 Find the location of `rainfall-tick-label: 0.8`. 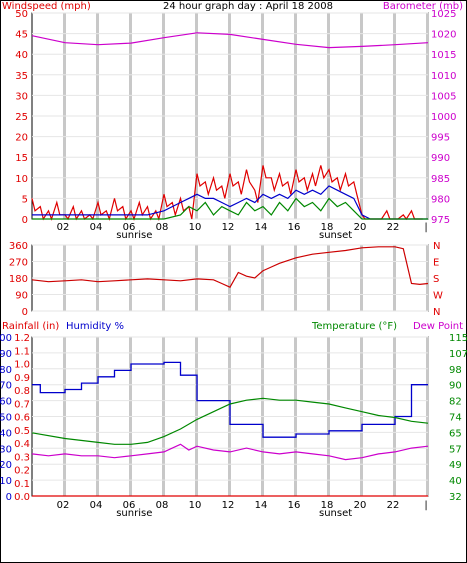

rainfall-tick-label: 0.8 is located at coordinates (22, 391).